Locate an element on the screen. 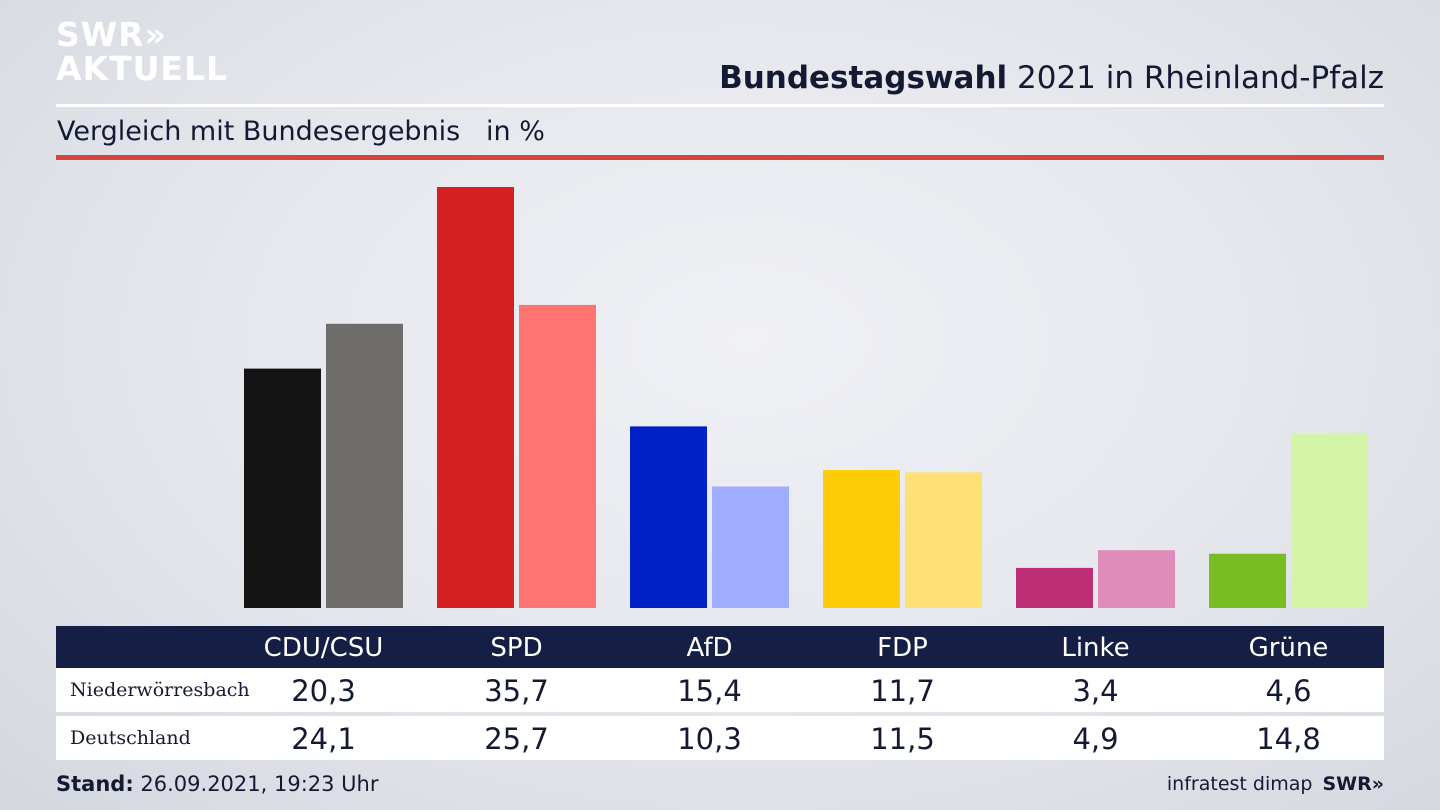 The image size is (1440, 810). subtitle-divider is located at coordinates (720, 157).